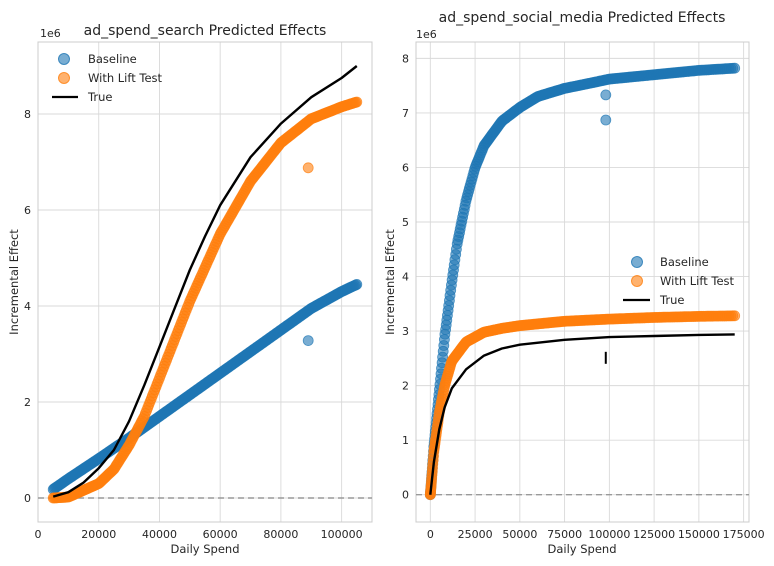  Describe the element at coordinates (405, 331) in the screenshot. I see `y-tick-label: 3` at that location.